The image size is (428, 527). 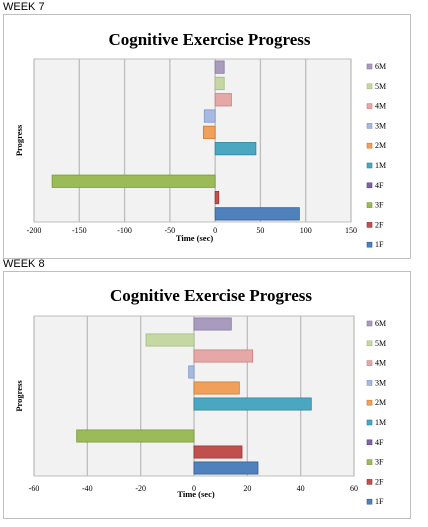 I want to click on x-tick-label: -150, so click(x=79, y=230).